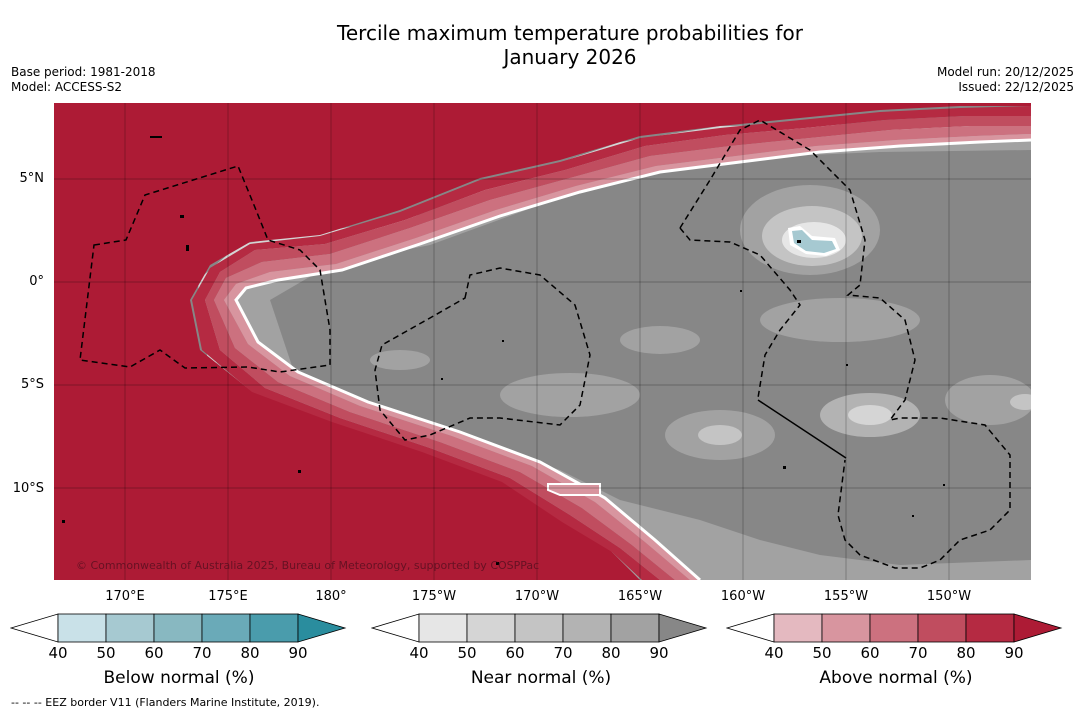 This screenshot has height=713, width=1085. I want to click on meta-left: Base period: 1981-2018 Model: ACCESS-S2, so click(83, 80).